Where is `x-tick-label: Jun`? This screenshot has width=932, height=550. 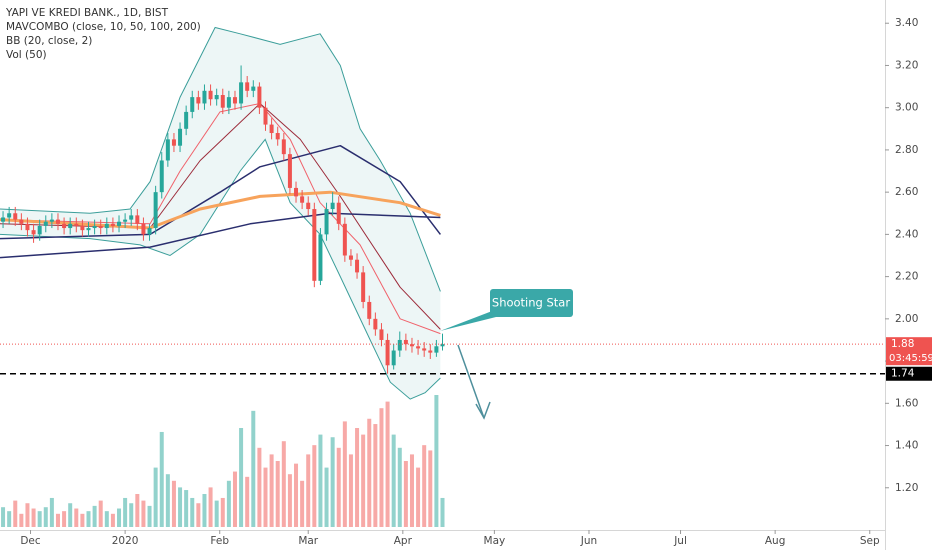 x-tick-label: Jun is located at coordinates (588, 541).